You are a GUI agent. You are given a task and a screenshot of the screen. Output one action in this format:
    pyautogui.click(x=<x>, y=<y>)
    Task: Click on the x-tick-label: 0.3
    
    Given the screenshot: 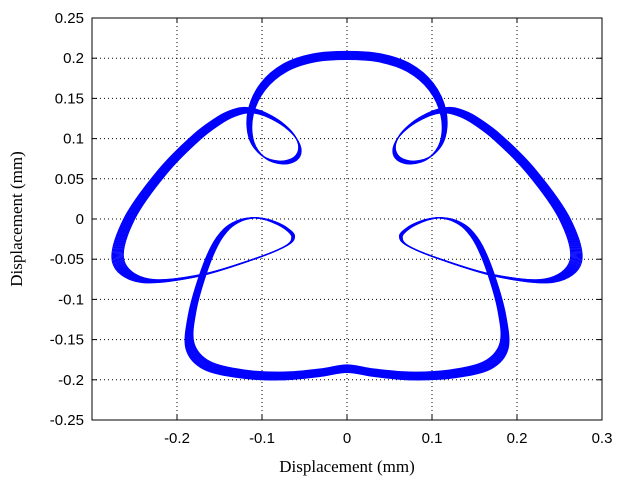 What is the action you would take?
    pyautogui.click(x=602, y=438)
    